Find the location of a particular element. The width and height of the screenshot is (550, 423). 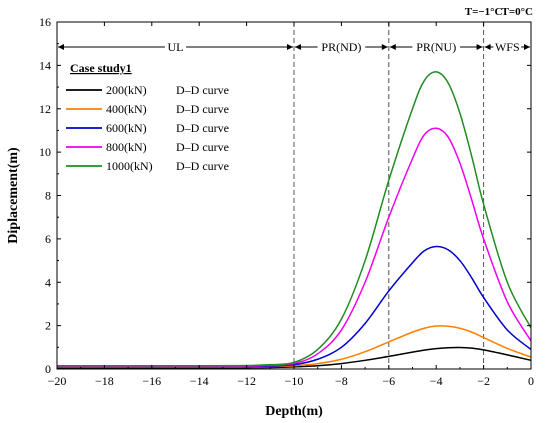

region-label-1: PR(ND) is located at coordinates (341, 47).